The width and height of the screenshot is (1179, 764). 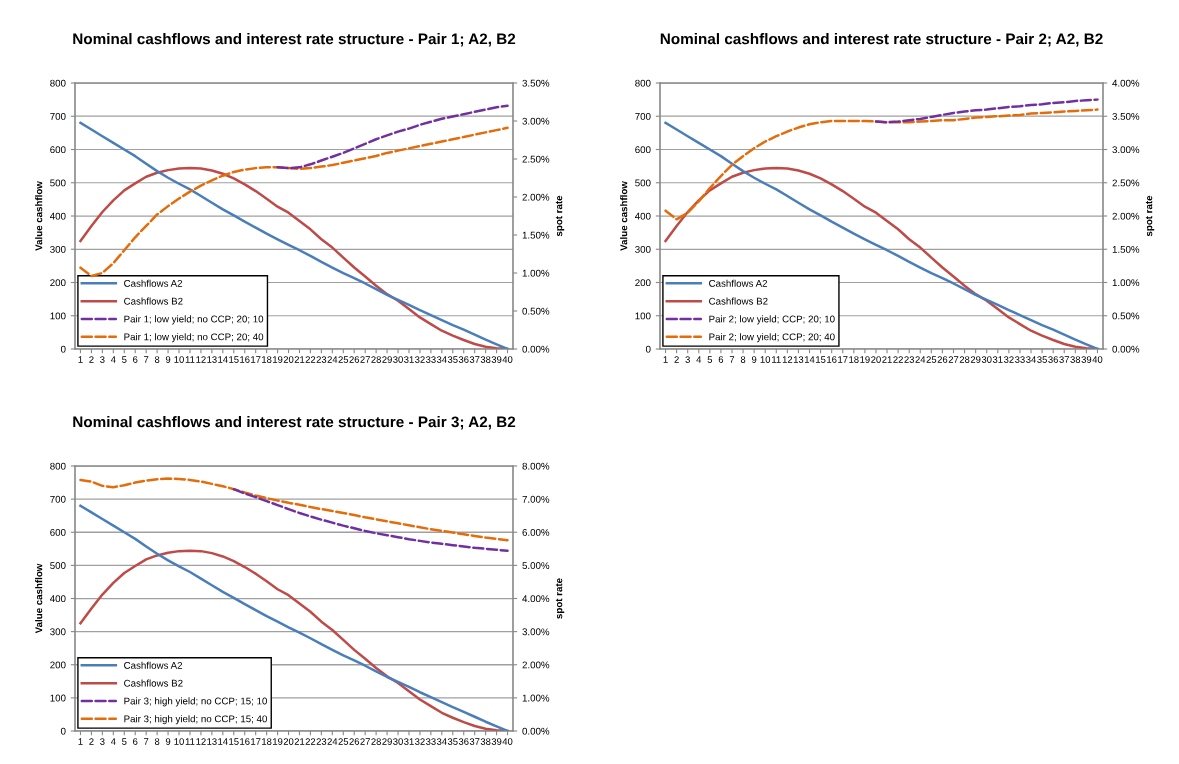 What do you see at coordinates (1150, 216) in the screenshot?
I see `y2-axis-title: spot rate` at bounding box center [1150, 216].